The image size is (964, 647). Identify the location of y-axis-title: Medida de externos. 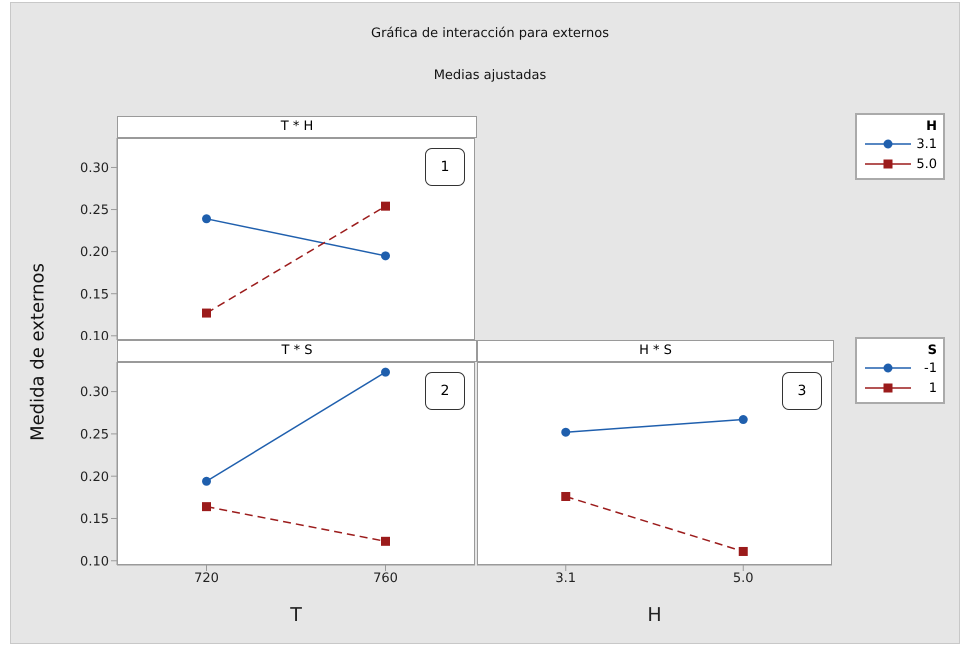
(38, 352).